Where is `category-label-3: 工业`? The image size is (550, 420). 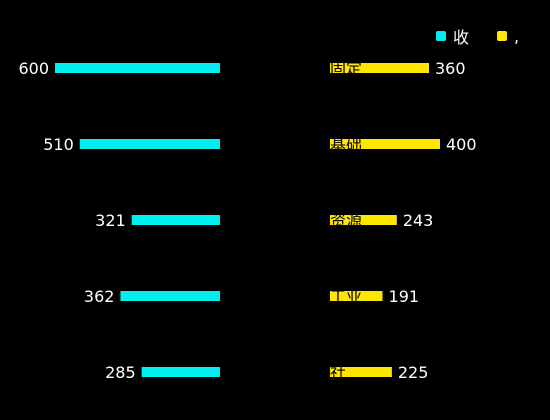 category-label-3: 工业 is located at coordinates (346, 296).